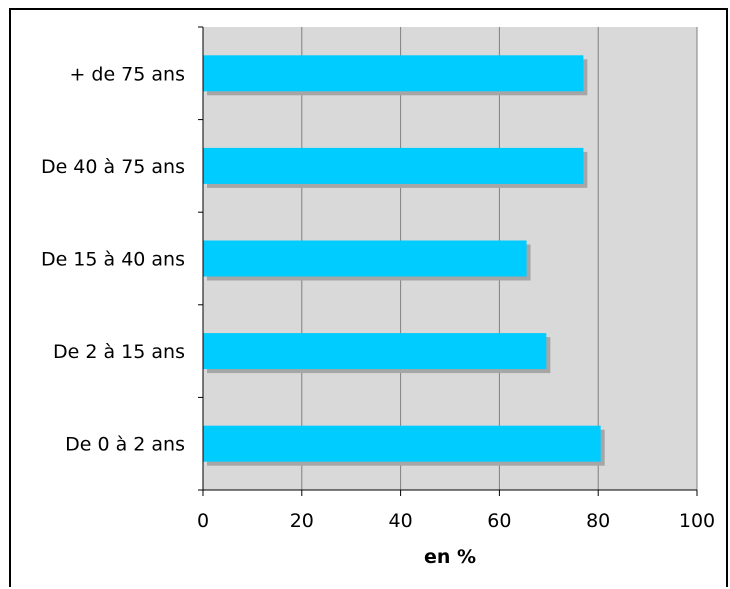  I want to click on category-label: De 0 à 2 ans, so click(125, 445).